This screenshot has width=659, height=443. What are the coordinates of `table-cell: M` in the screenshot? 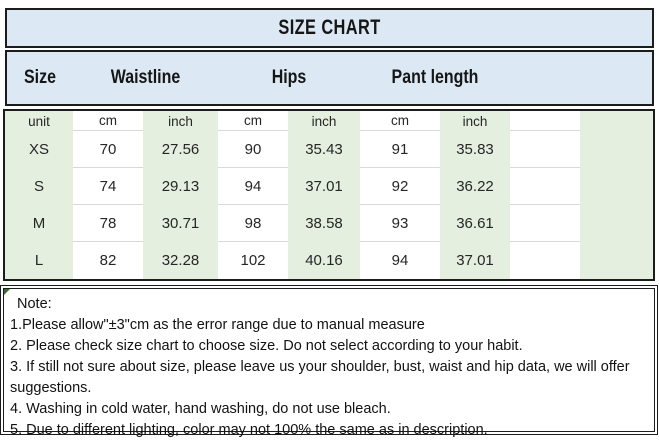 It's located at (39, 223).